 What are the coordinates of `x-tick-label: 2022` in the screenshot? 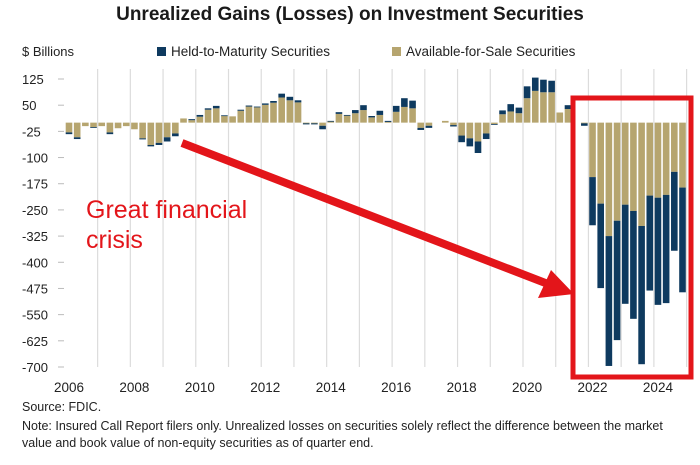 It's located at (592, 387).